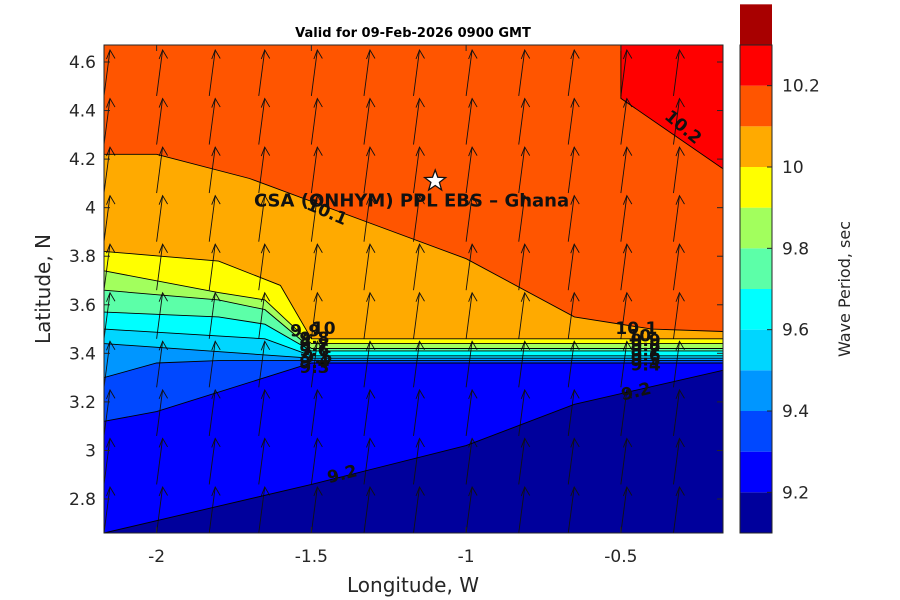  I want to click on colorbar-tick-label: 10.2, so click(801, 87).